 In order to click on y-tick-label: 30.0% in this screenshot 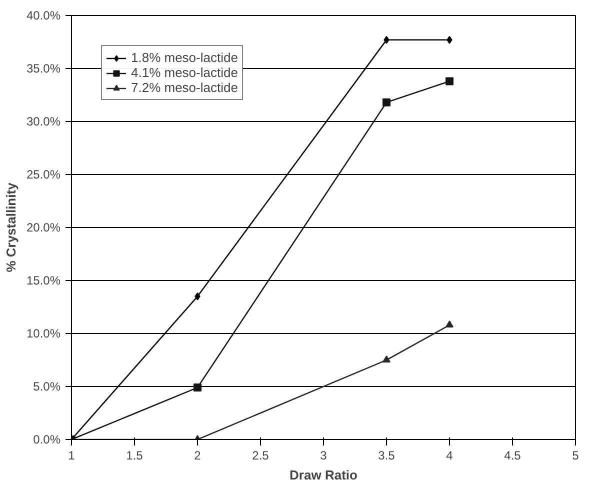, I will do `click(43, 121)`.